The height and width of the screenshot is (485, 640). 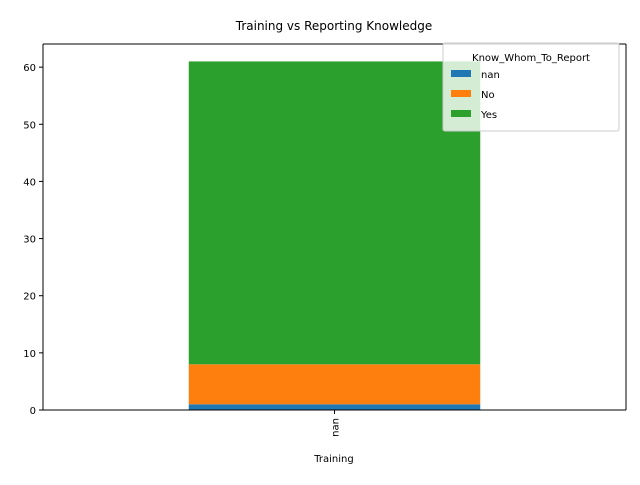 I want to click on y-tick-label: 60, so click(x=29, y=68).